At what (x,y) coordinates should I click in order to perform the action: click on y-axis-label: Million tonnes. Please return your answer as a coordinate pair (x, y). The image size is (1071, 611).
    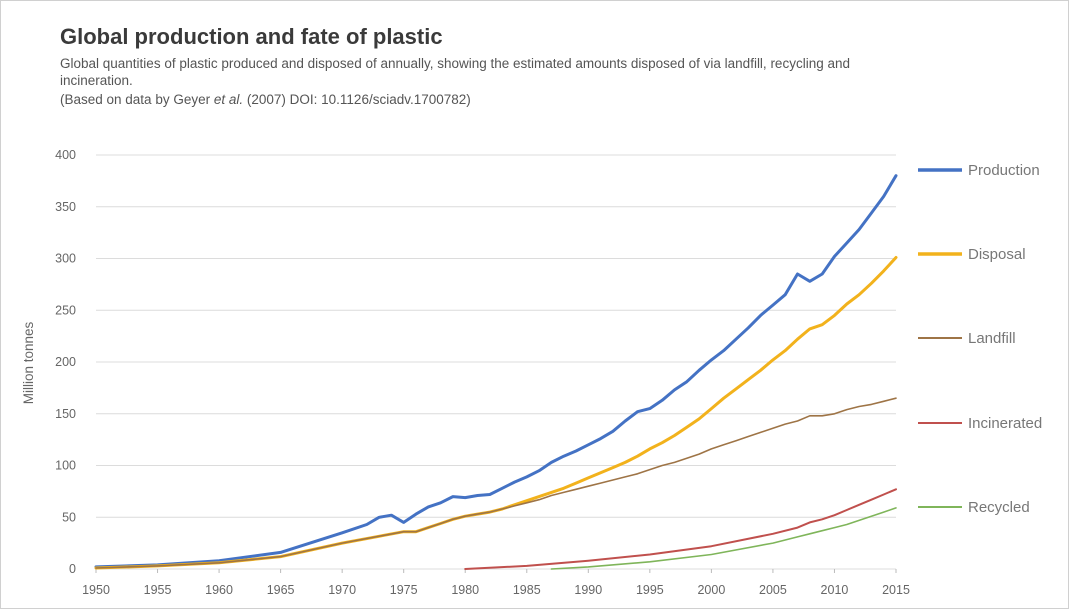
    Looking at the image, I should click on (28, 362).